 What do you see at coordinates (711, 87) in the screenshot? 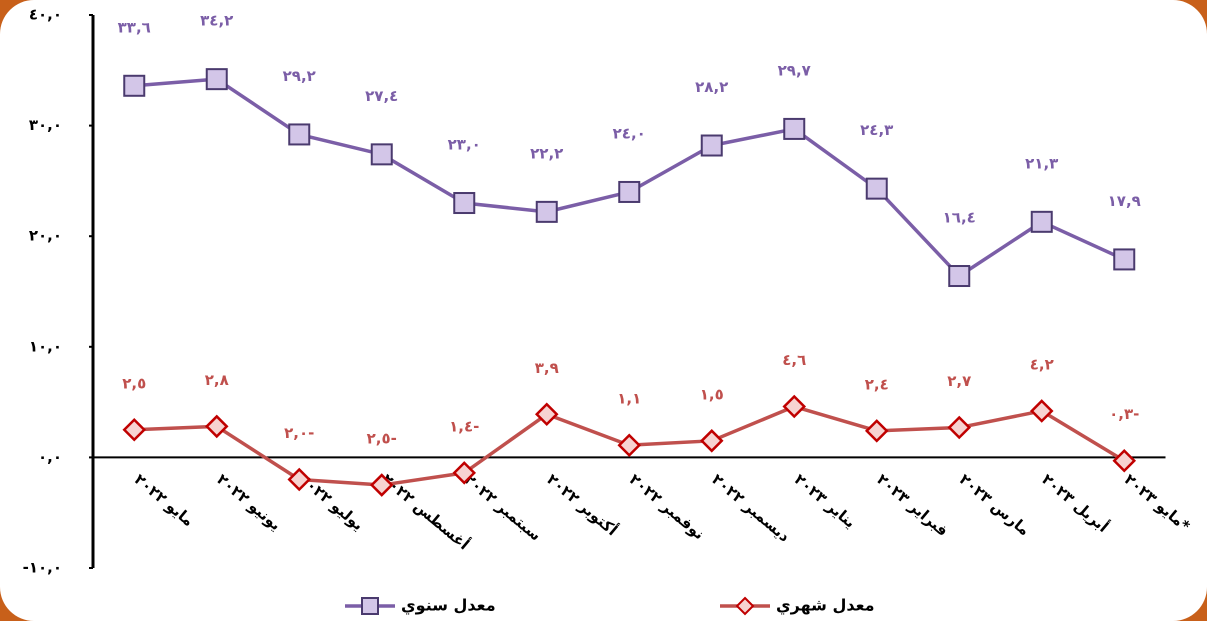
I see `data-label: ٢٨,٢` at bounding box center [711, 87].